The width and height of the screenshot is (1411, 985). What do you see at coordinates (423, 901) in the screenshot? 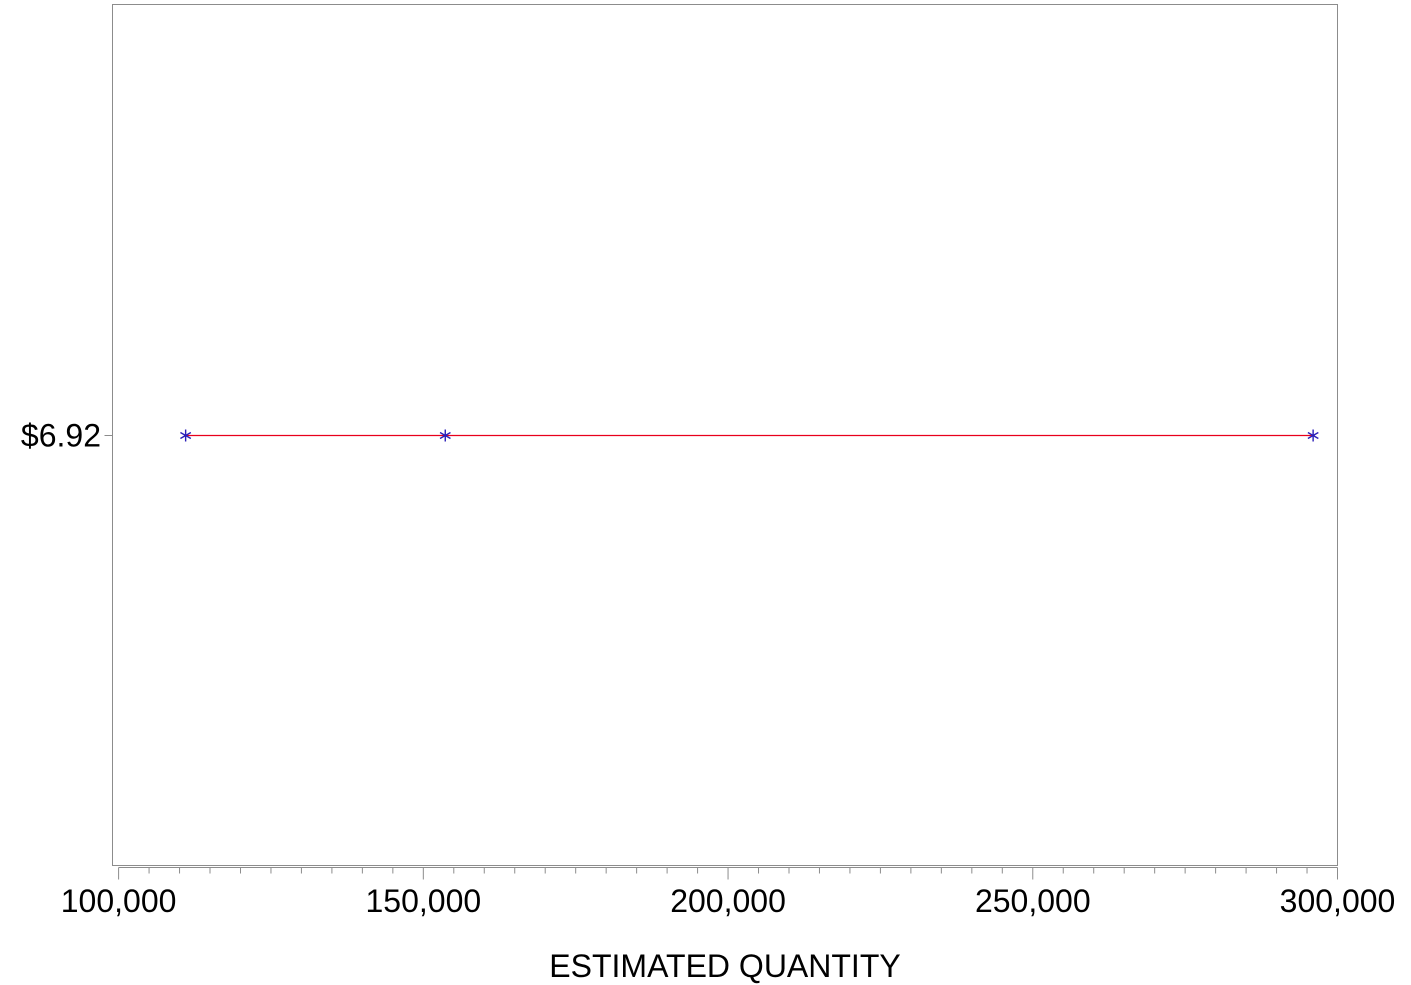
I see `x-tick-label: 150,000` at bounding box center [423, 901].